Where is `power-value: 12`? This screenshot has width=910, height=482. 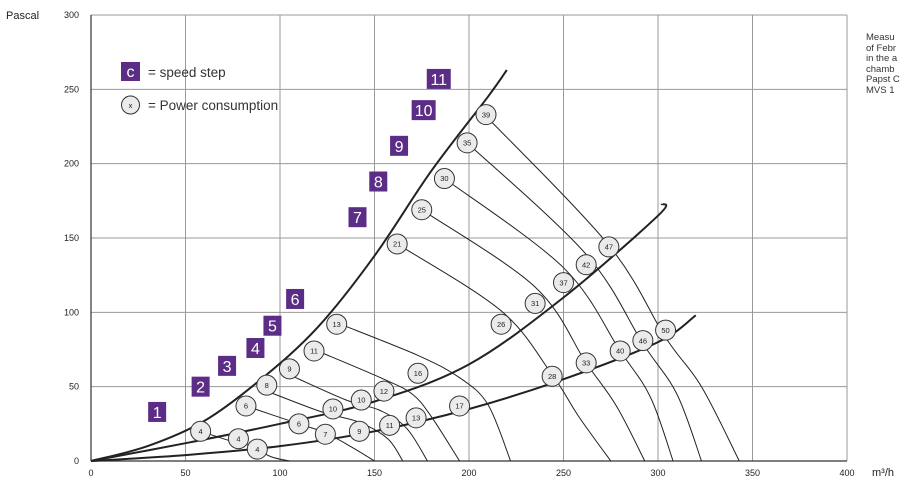 power-value: 12 is located at coordinates (384, 391).